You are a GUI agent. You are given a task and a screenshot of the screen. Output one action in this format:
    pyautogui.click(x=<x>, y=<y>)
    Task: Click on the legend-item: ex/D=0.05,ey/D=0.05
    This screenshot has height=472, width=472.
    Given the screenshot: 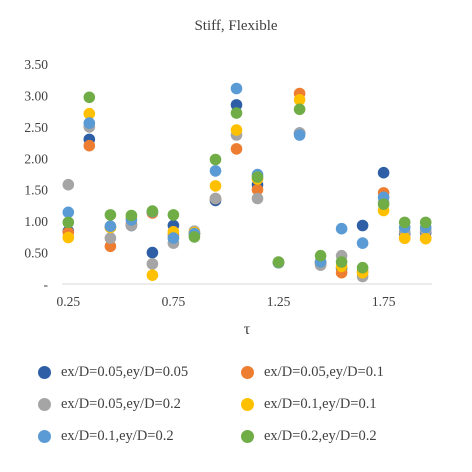 What is the action you would take?
    pyautogui.click(x=113, y=372)
    